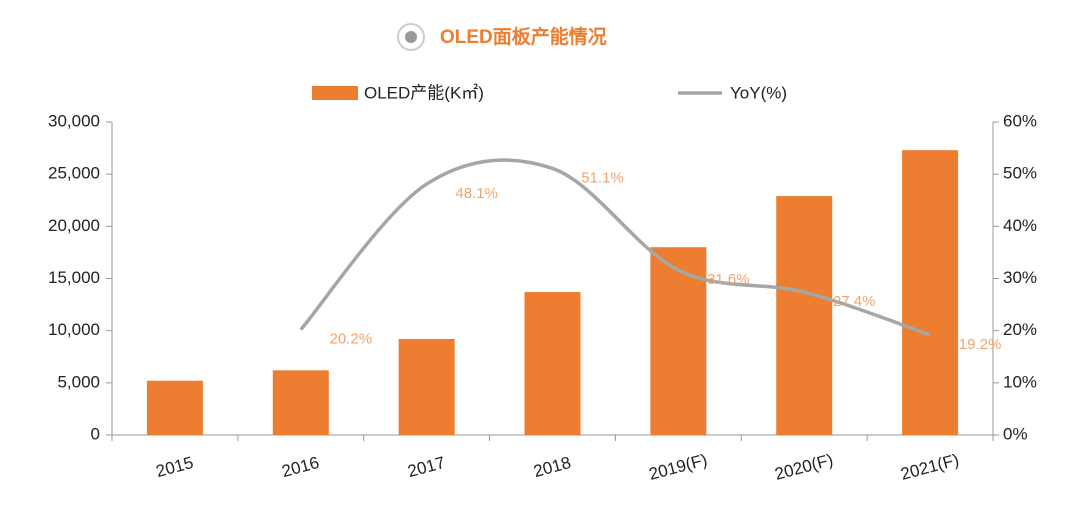 The image size is (1080, 506). What do you see at coordinates (1020, 277) in the screenshot?
I see `y2-tick-label: 30%` at bounding box center [1020, 277].